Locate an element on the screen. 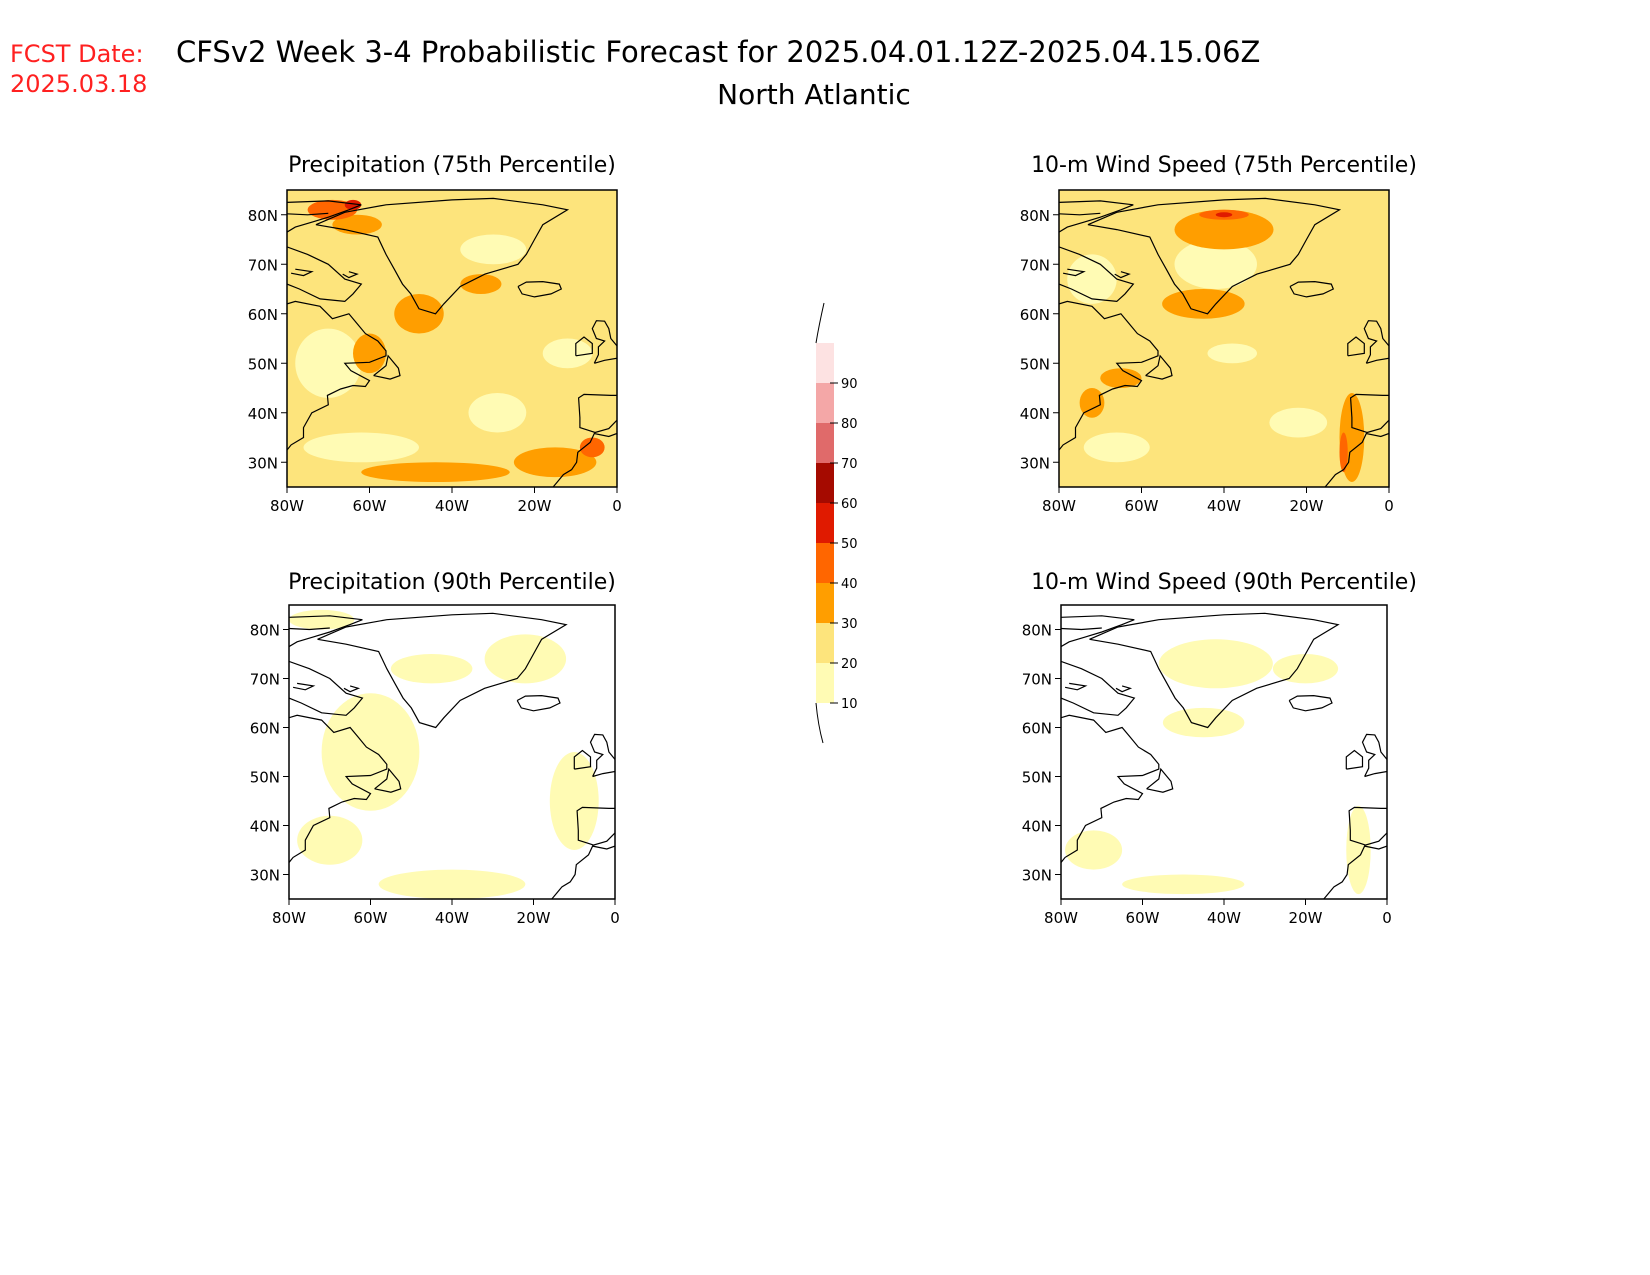 Image resolution: width=1650 pixels, height=1275 pixels. panel-title: Precipitation (90th Percentile) is located at coordinates (452, 582).